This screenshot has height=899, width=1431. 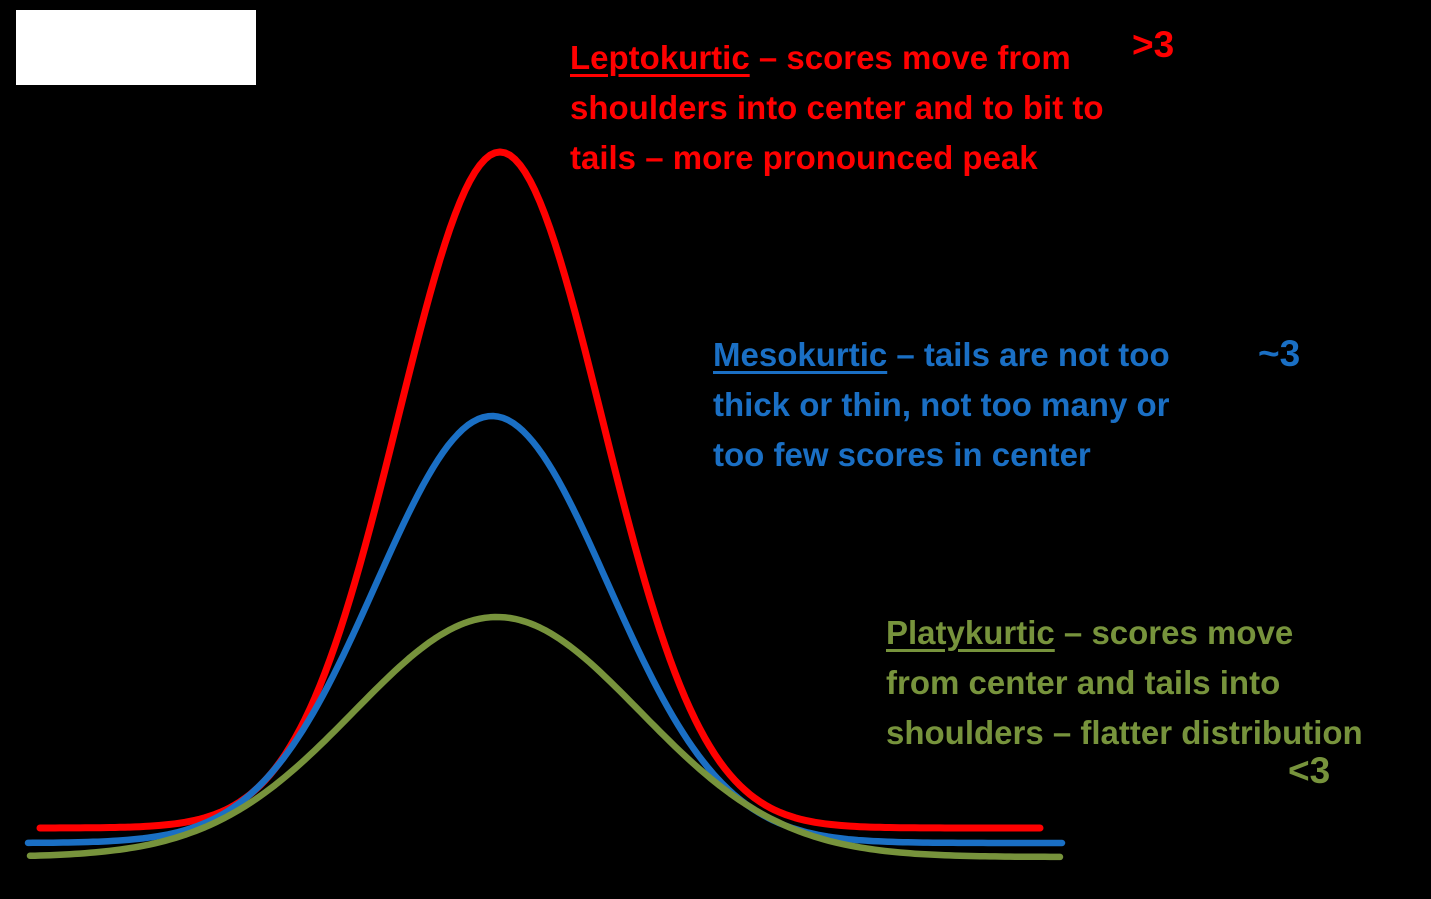 I want to click on leptokurtic-line1-rest: – scores move from, so click(x=910, y=57).